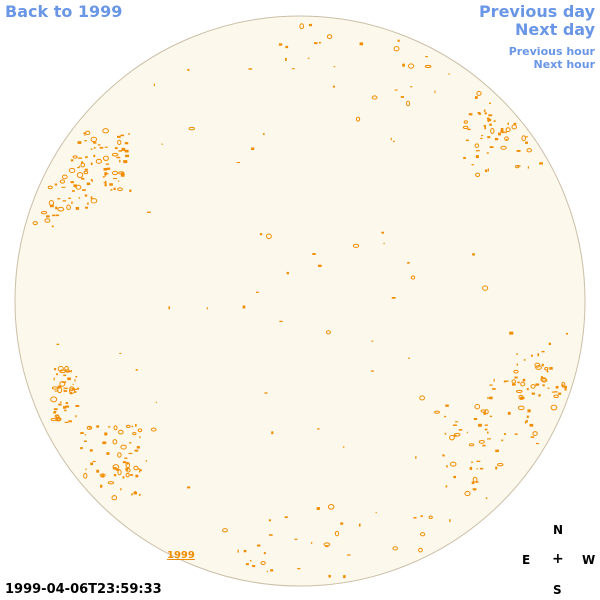 The width and height of the screenshot is (600, 600). What do you see at coordinates (536, 11) in the screenshot?
I see `previous-day-link: Previous day` at bounding box center [536, 11].